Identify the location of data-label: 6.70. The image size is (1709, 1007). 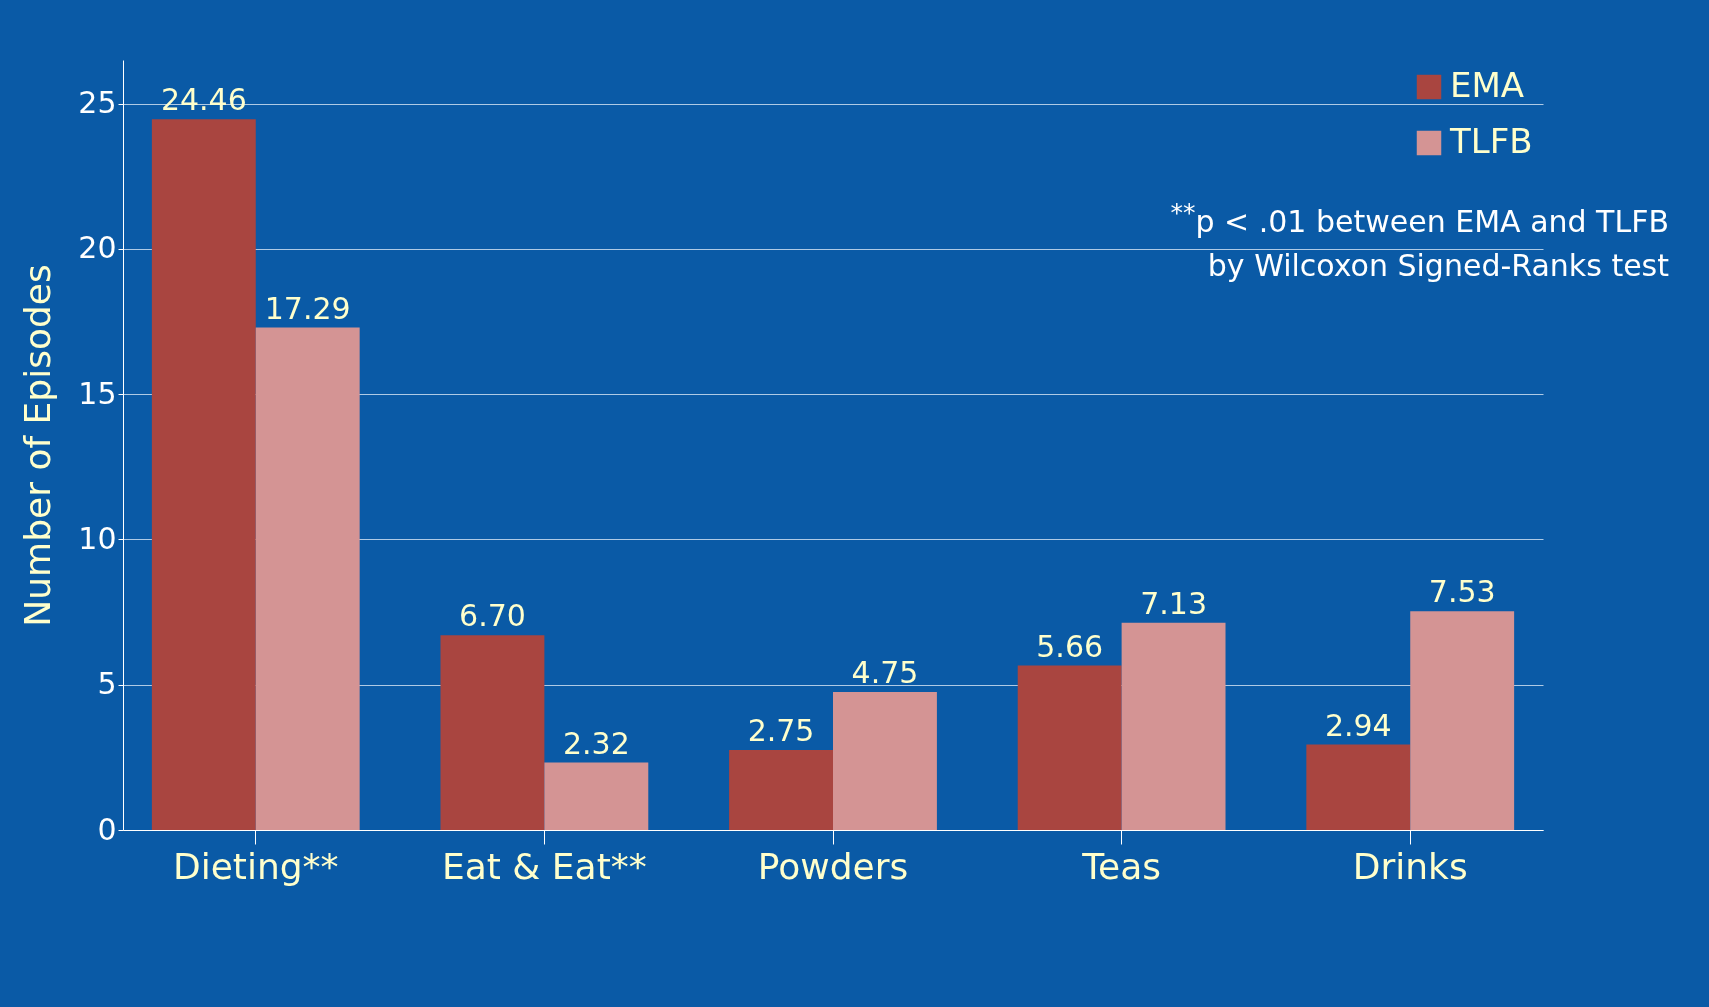
(492, 616).